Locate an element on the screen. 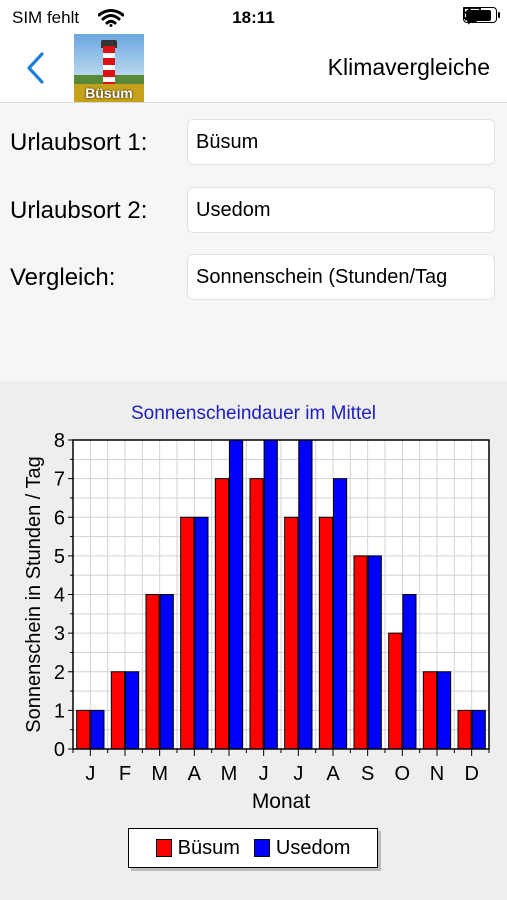 Image resolution: width=507 pixels, height=900 pixels. x-tick-label: D is located at coordinates (471, 774).